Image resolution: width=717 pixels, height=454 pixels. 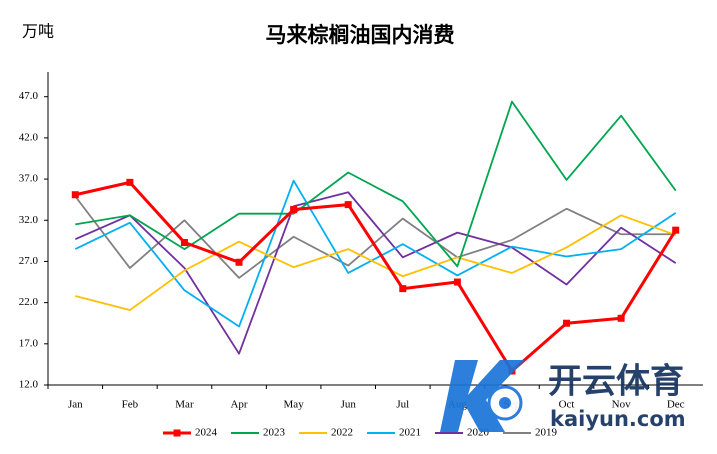 What do you see at coordinates (616, 382) in the screenshot?
I see `watermark-brand: 开云体育` at bounding box center [616, 382].